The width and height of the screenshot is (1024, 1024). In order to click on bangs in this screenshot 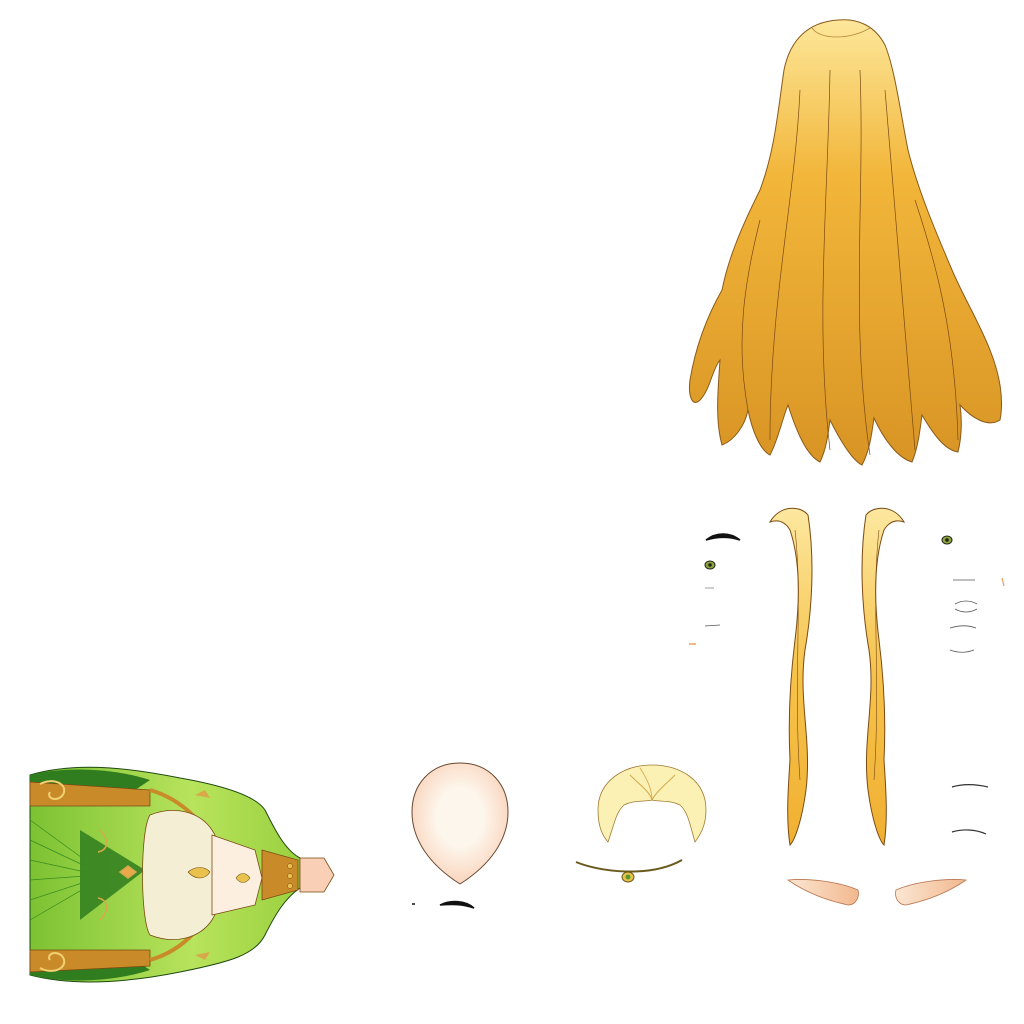, I will do `click(652, 803)`.